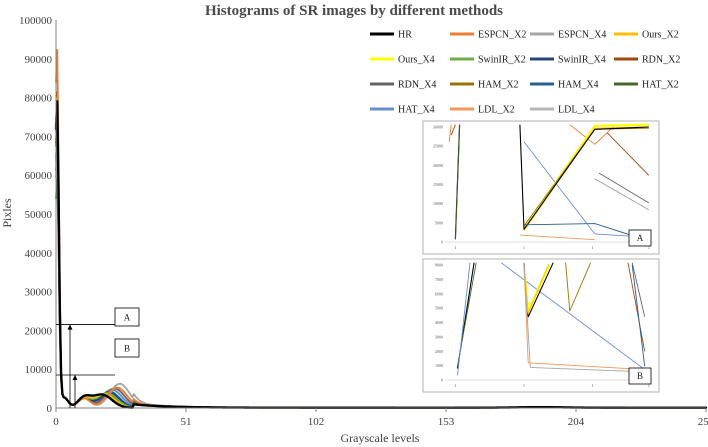  Describe the element at coordinates (438, 203) in the screenshot. I see `inset-y-tick-label: 10000` at that location.